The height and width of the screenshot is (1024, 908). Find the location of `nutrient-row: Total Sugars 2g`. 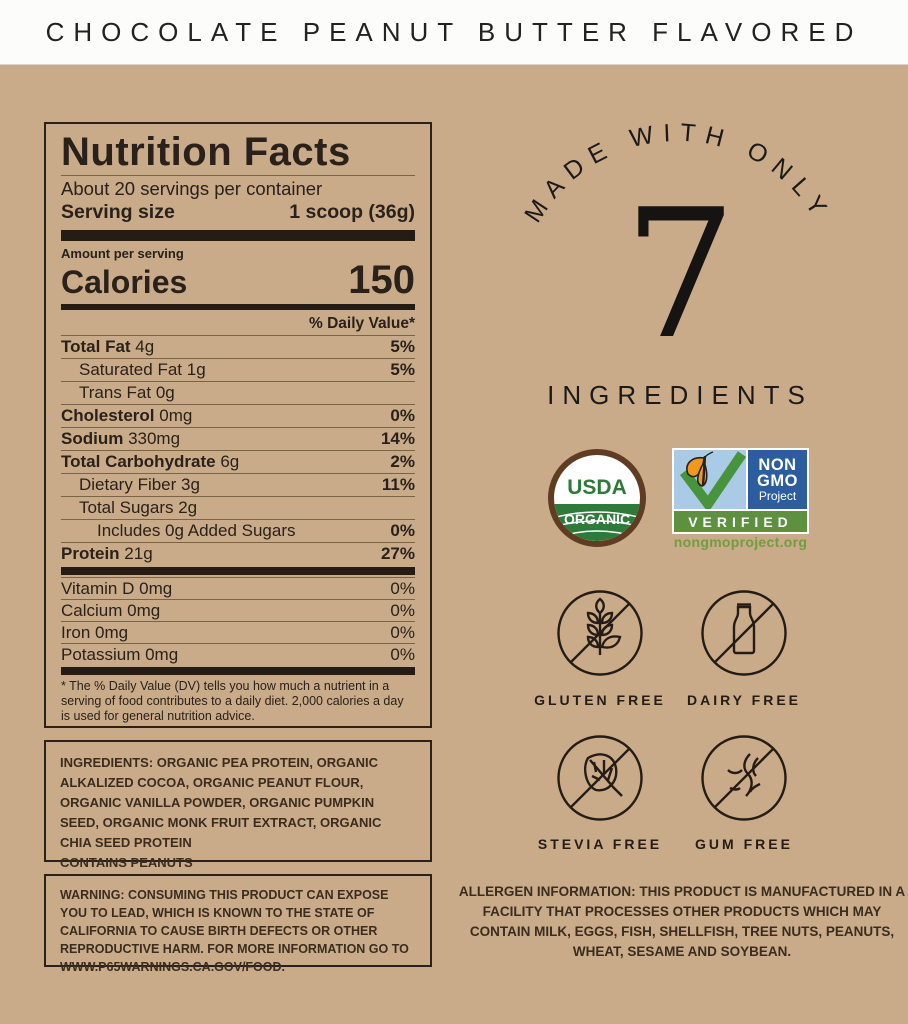

nutrient-row: Total Sugars 2g is located at coordinates (238, 507).